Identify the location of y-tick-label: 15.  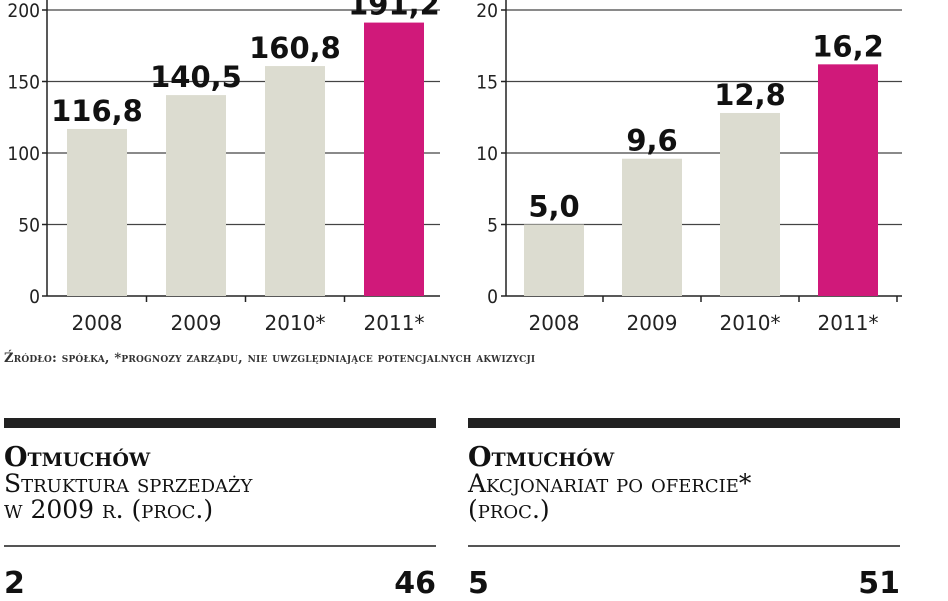
(487, 83).